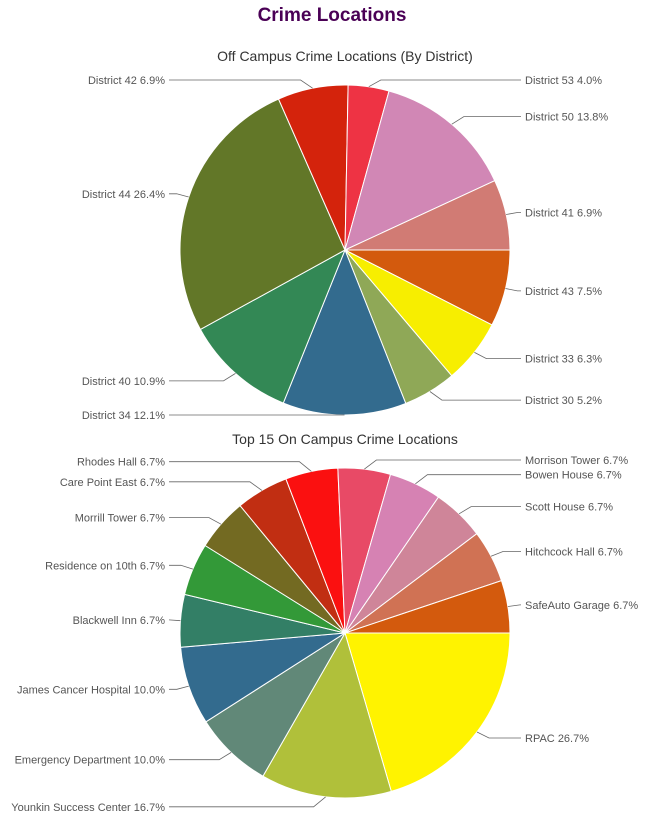 The image size is (664, 817). Describe the element at coordinates (119, 621) in the screenshot. I see `slice-label-blackwell-inn: Blackwell Inn 6.7%` at that location.